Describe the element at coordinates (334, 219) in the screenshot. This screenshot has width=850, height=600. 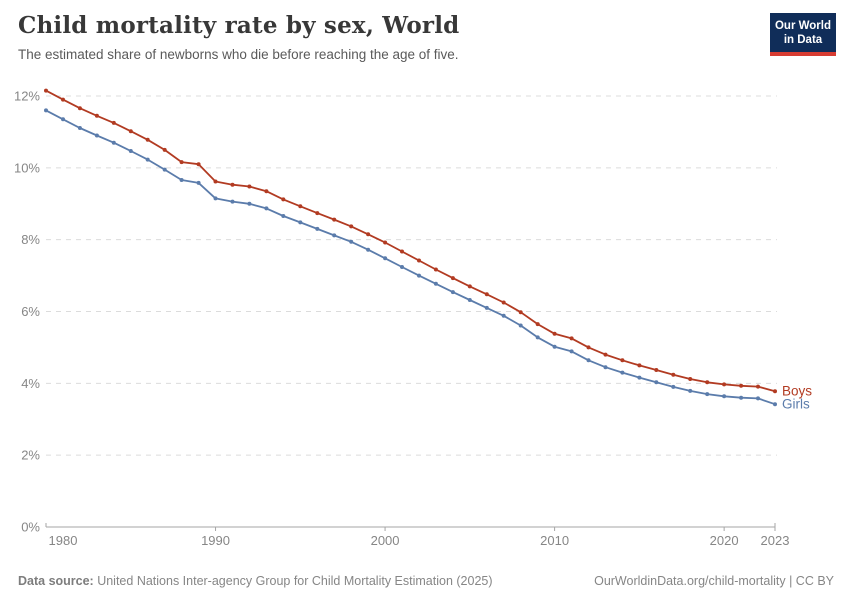
I see `data-point-boys-1997` at that location.